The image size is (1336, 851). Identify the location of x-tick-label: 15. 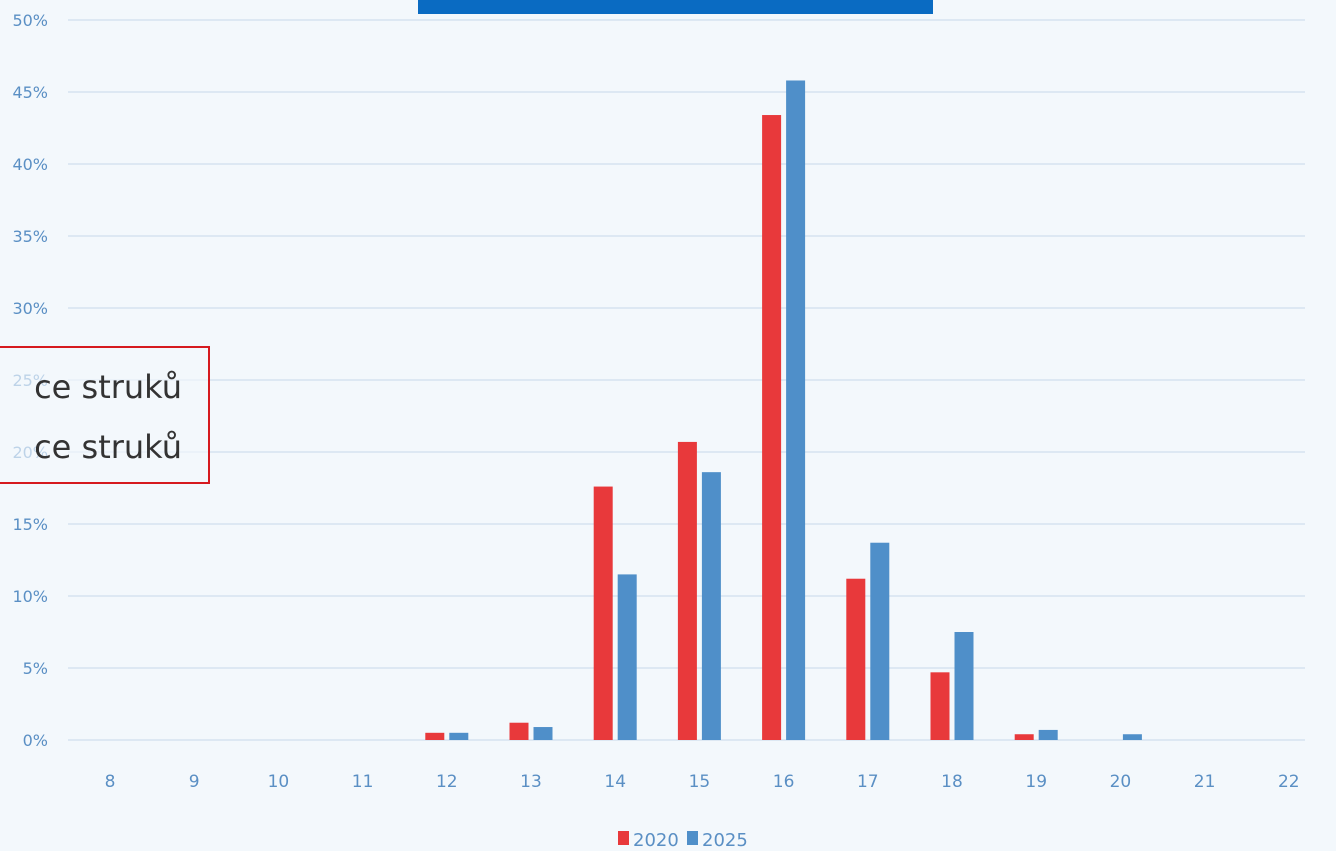
(700, 782).